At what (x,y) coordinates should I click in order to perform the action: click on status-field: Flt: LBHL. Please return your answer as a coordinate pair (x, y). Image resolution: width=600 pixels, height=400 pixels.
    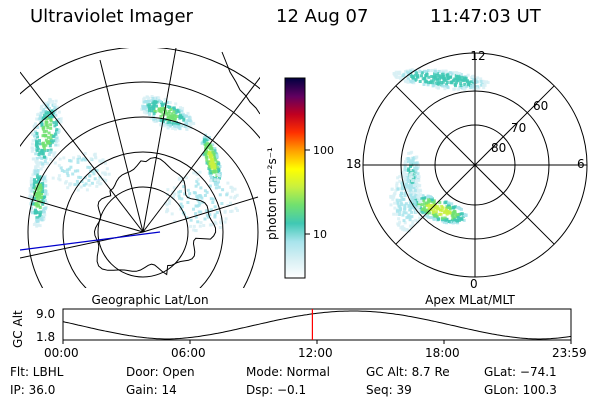
    Looking at the image, I should click on (37, 372).